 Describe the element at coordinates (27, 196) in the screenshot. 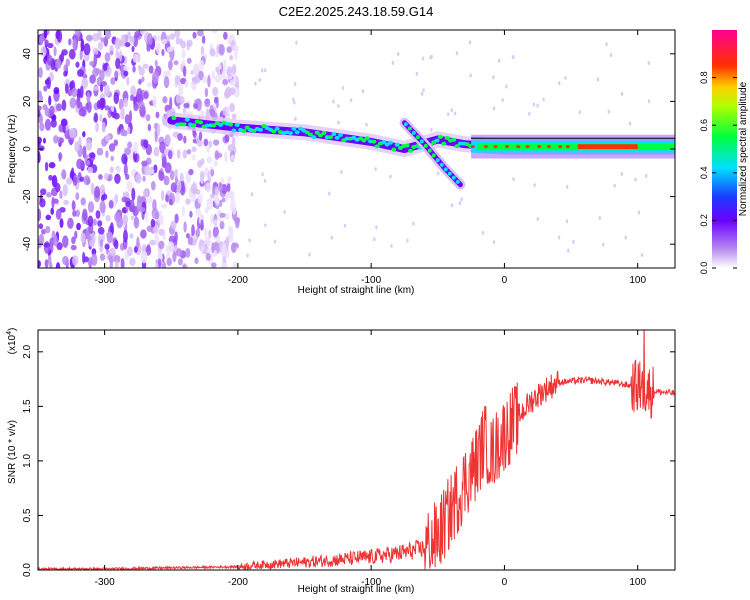

I see `y-tick-label: -20` at that location.